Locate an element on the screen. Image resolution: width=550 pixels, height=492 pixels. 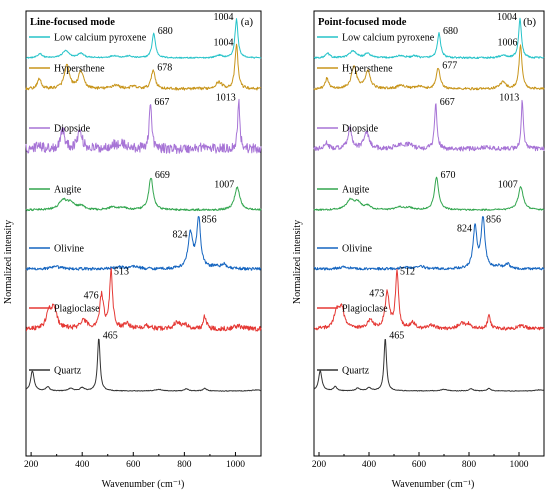
peak-label: 670 is located at coordinates (448, 175).